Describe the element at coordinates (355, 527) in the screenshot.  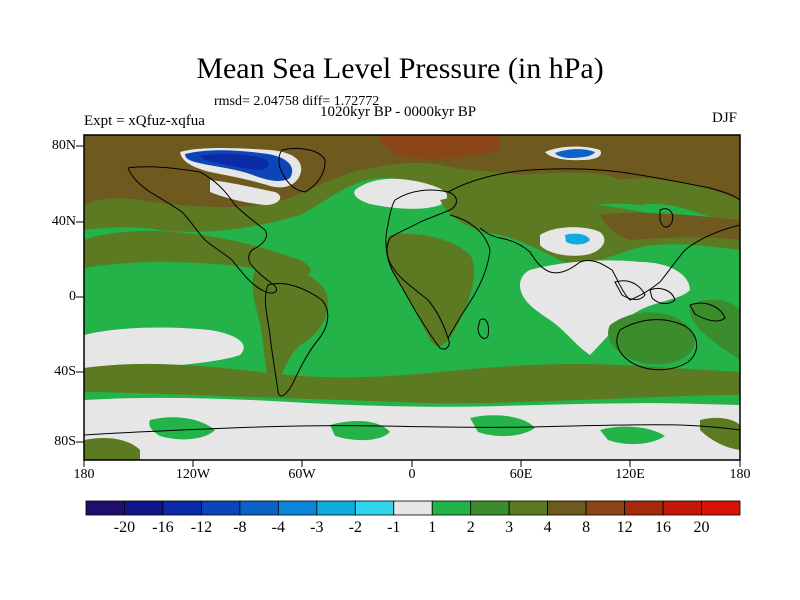
I see `colorbar-label: -2` at that location.